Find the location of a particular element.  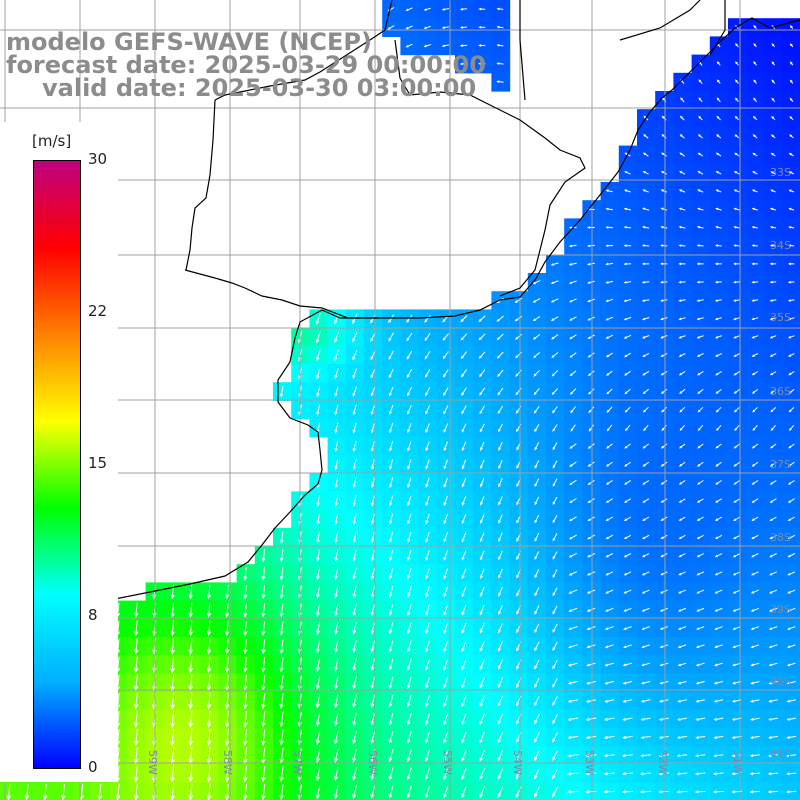

longitude-label: 57W is located at coordinates (297, 762).